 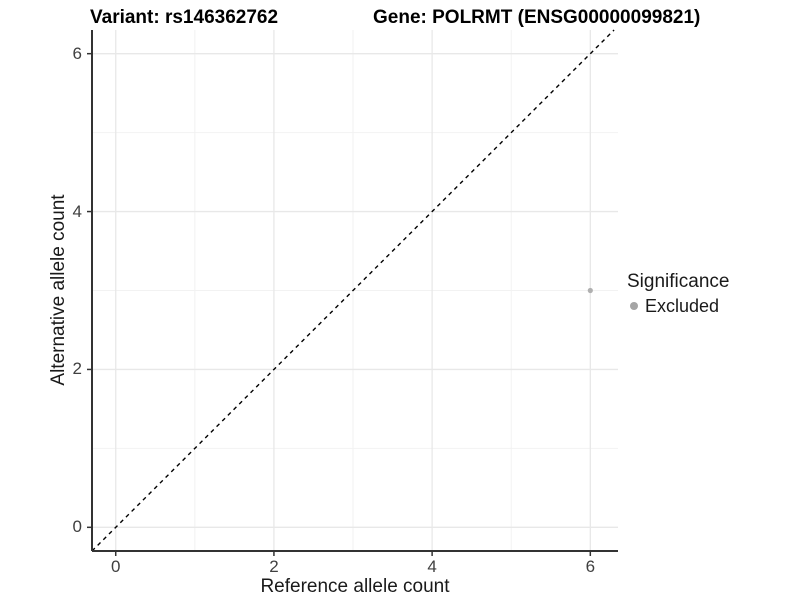 I want to click on legend-entry-label: Excluded, so click(x=682, y=305).